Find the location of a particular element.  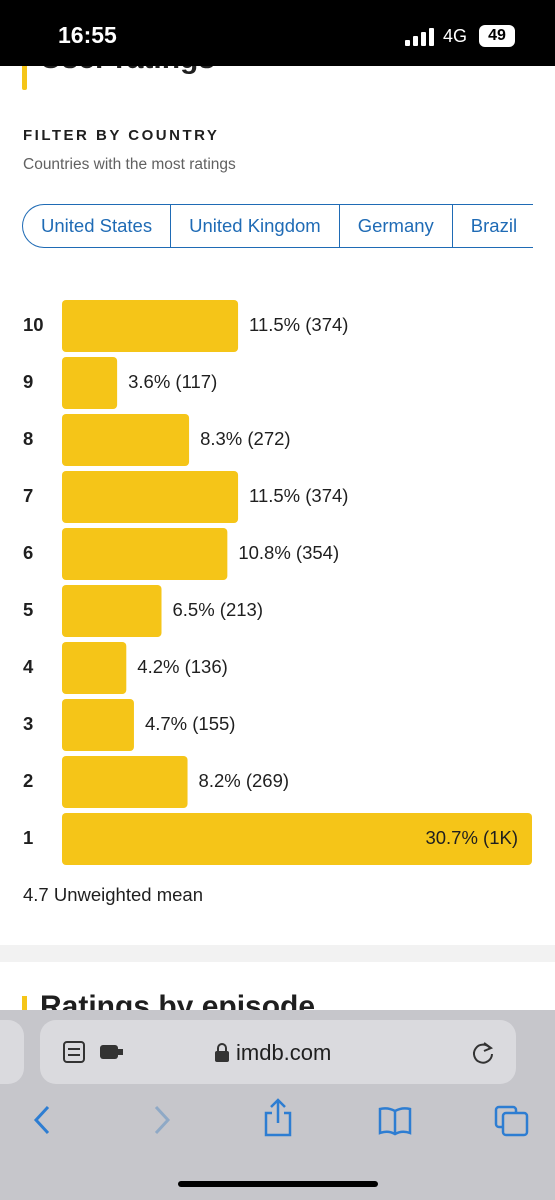

country-tab: Germany is located at coordinates (396, 226).